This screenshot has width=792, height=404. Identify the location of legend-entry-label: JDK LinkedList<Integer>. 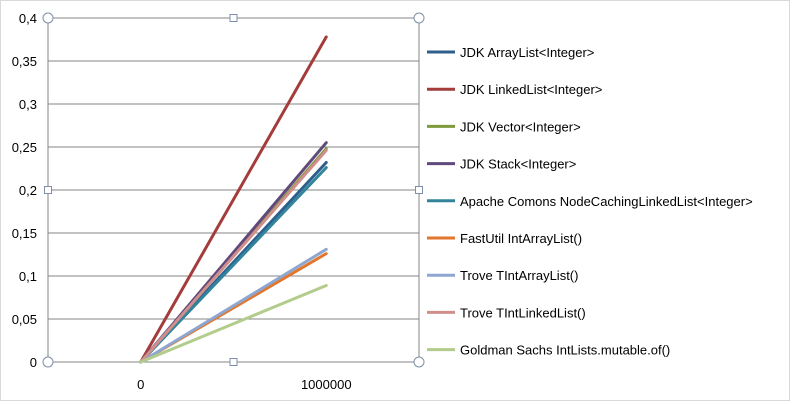
(531, 89).